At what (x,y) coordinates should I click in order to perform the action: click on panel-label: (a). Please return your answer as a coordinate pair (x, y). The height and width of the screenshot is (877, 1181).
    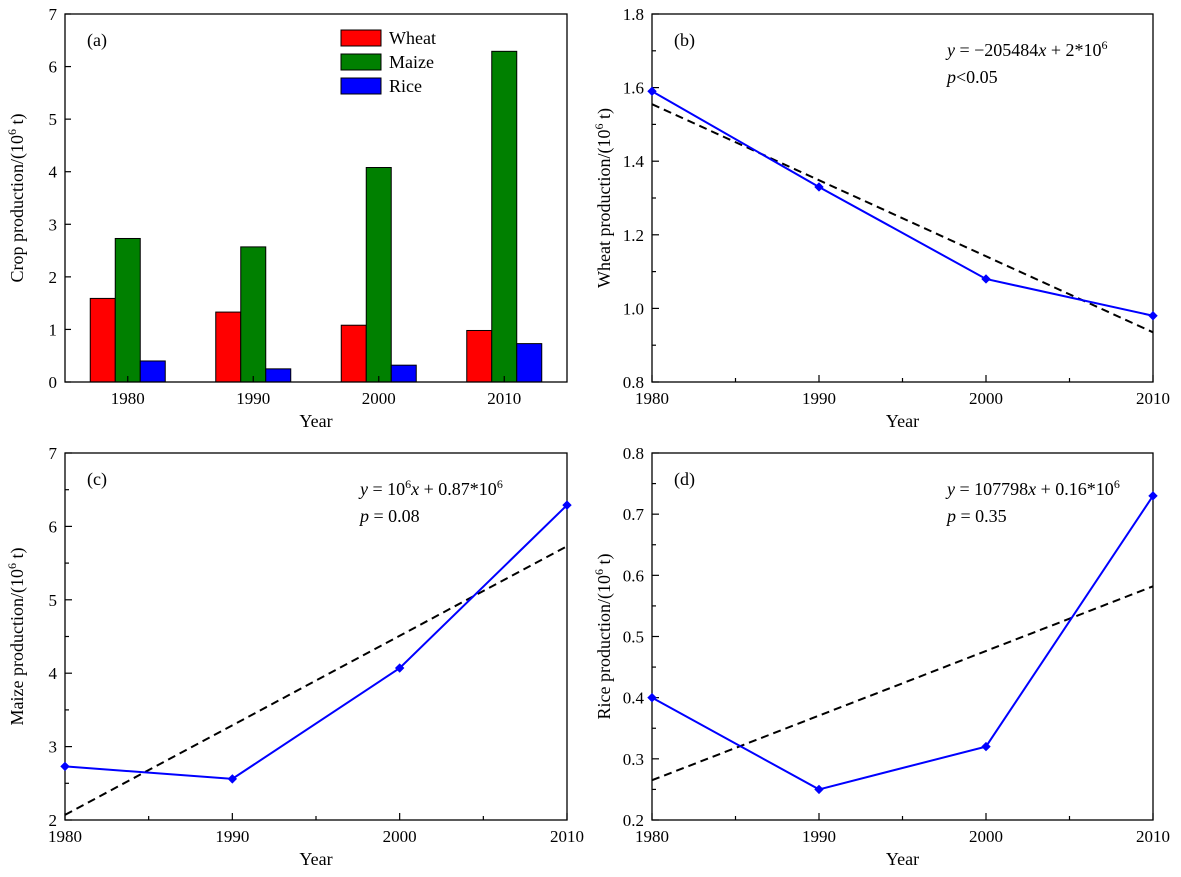
    Looking at the image, I should click on (97, 40).